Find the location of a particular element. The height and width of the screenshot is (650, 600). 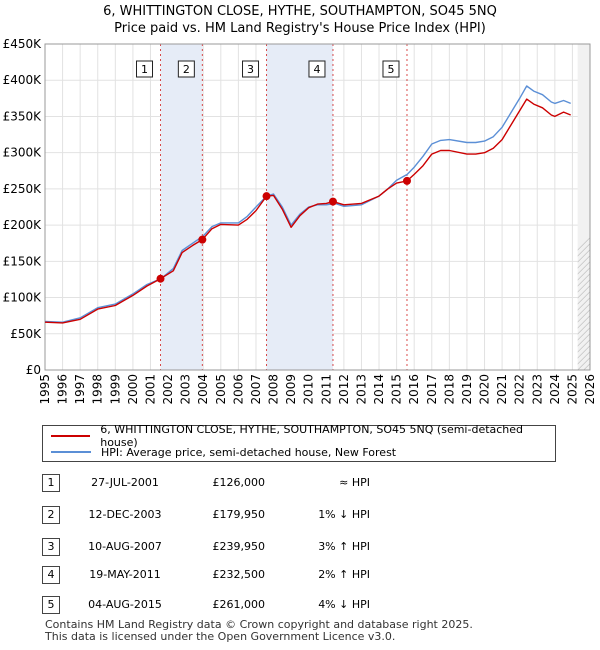

x-tick-label: 2016 is located at coordinates (414, 389).